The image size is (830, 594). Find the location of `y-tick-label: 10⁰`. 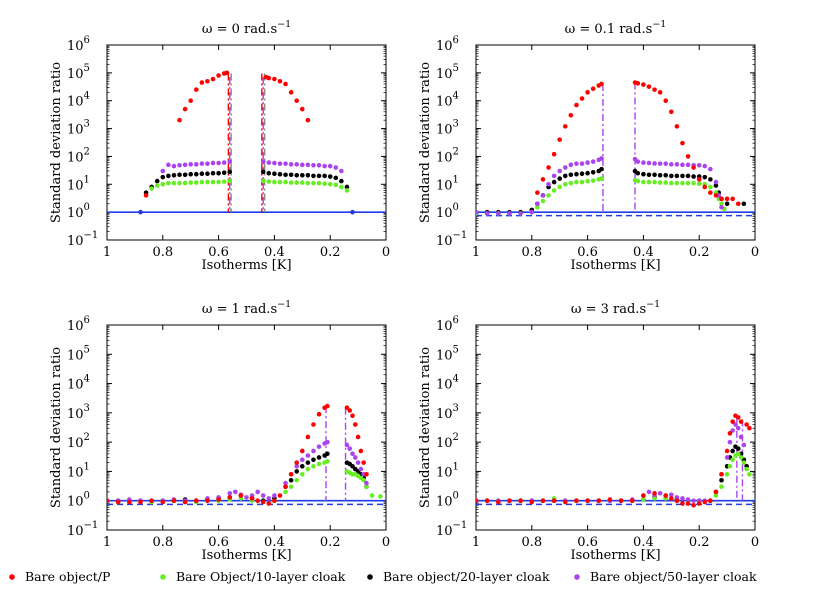

y-tick-label: 10⁰ is located at coordinates (78, 500).